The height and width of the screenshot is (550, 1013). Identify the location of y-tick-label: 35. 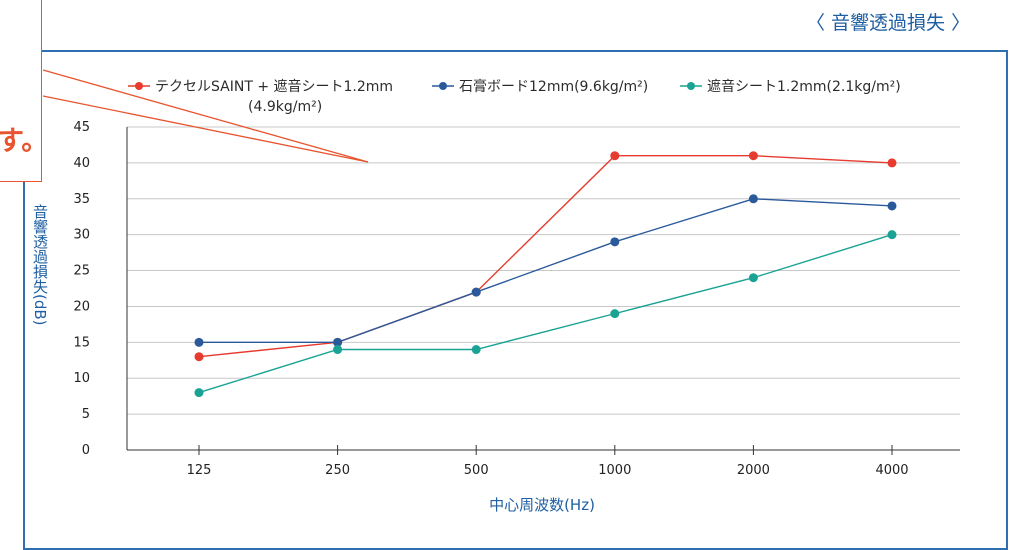
(81, 199).